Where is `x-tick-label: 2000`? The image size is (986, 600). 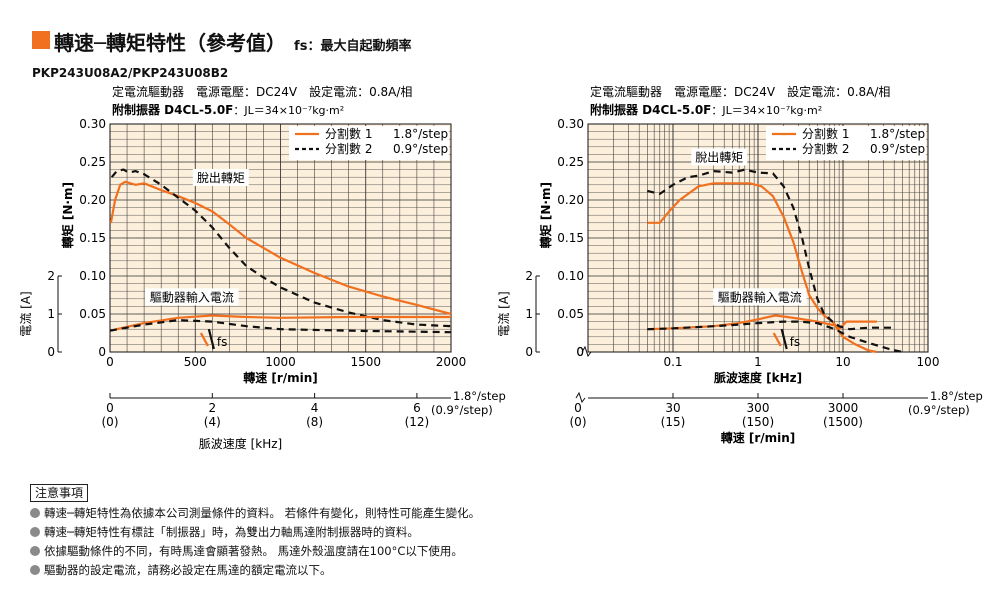
x-tick-label: 2000 is located at coordinates (451, 362).